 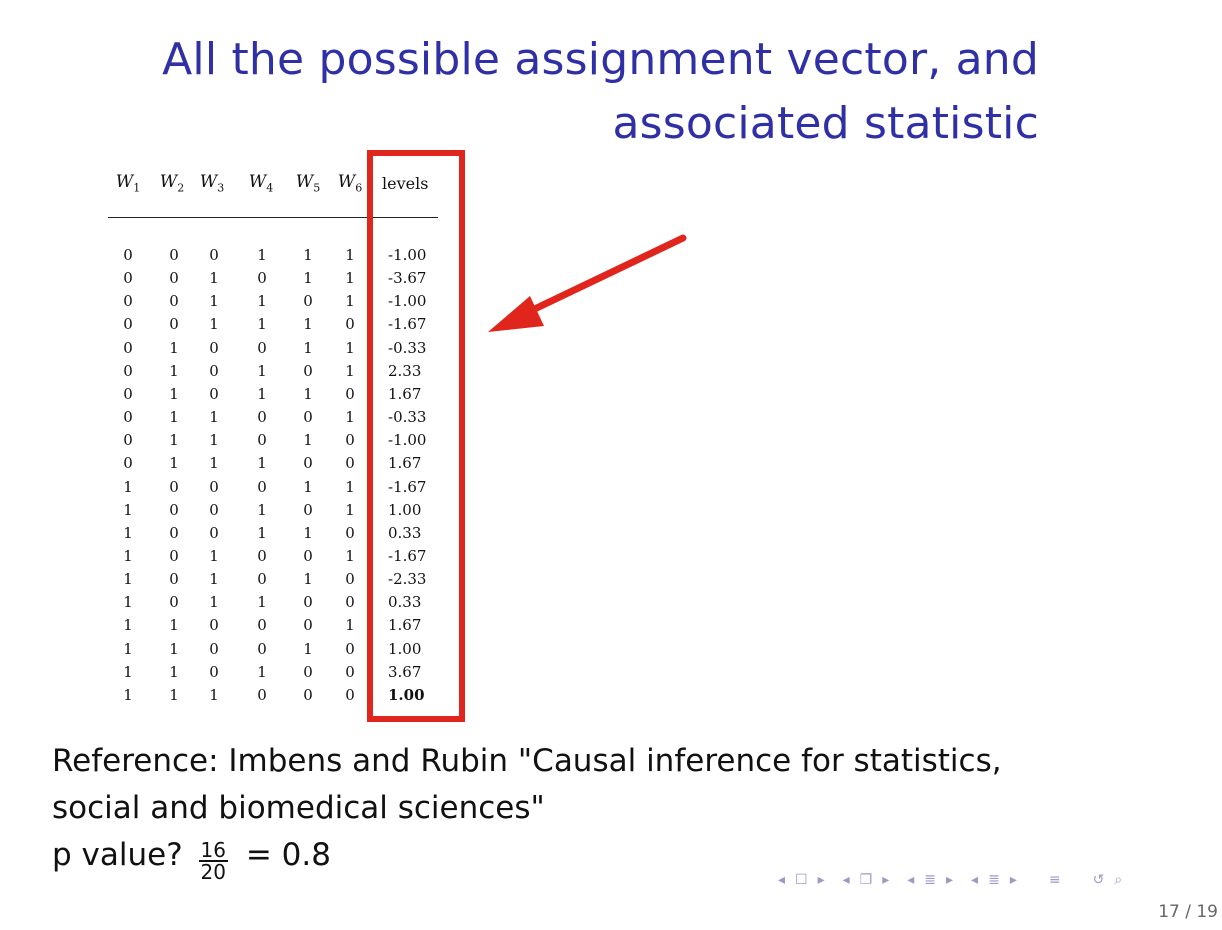 What do you see at coordinates (1118, 880) in the screenshot?
I see `nav-search-icon: ⌕` at bounding box center [1118, 880].